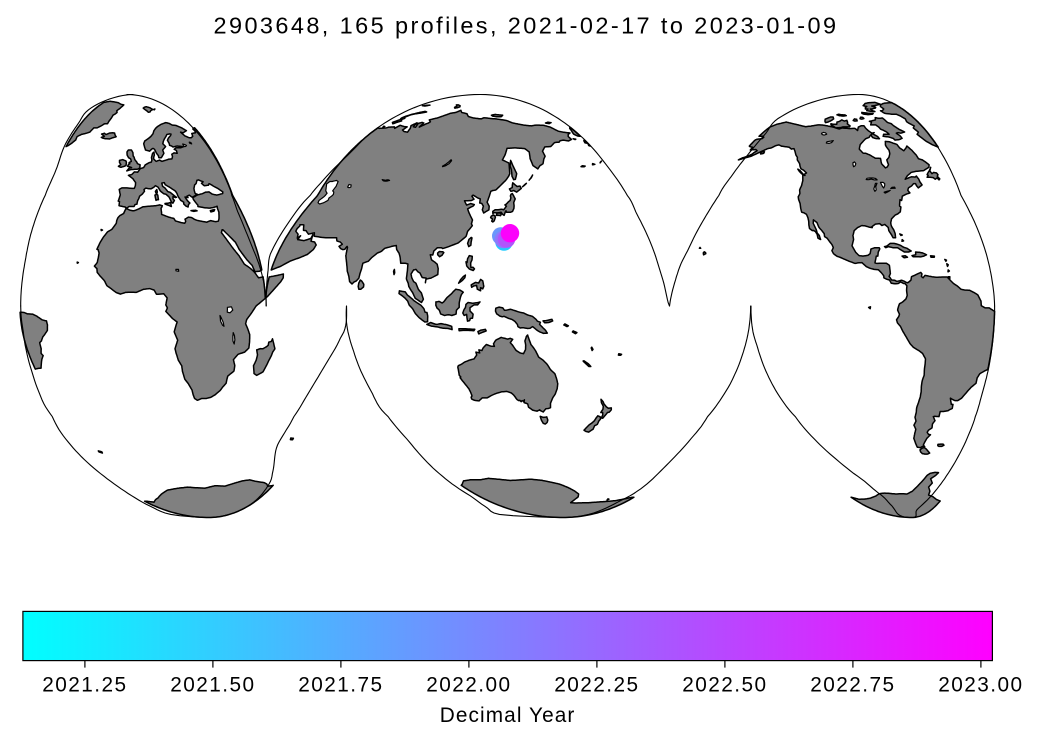 The width and height of the screenshot is (1050, 755). I want to click on svg-text: 2022.50, so click(724, 684).